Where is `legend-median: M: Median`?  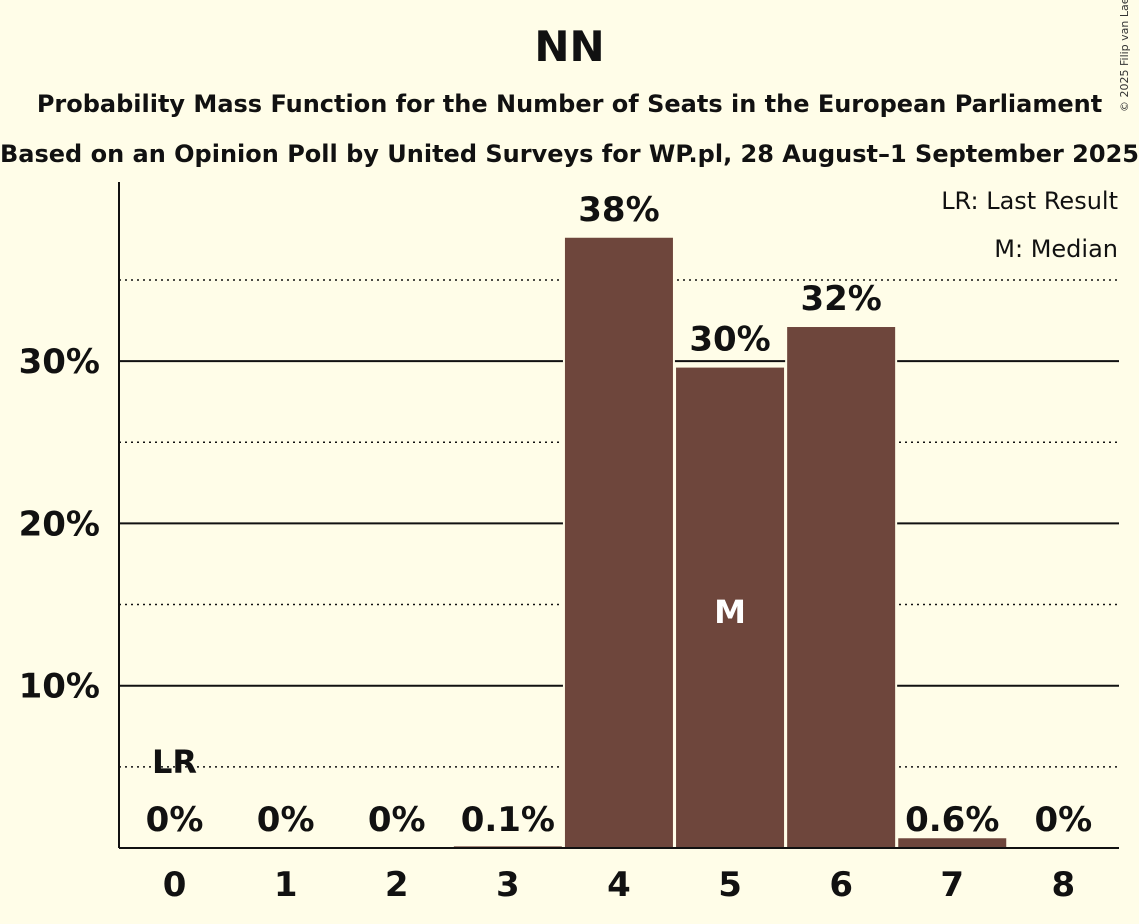 legend-median: M: Median is located at coordinates (1056, 249).